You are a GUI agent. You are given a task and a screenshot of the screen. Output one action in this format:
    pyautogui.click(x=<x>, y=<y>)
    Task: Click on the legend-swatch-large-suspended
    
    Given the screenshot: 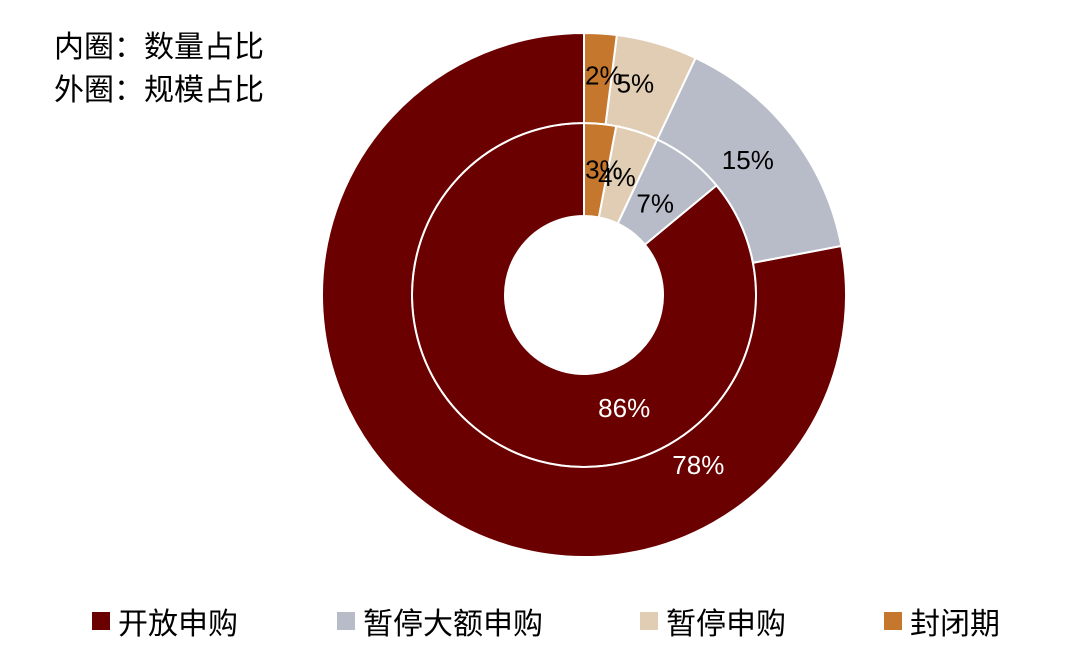 What is the action you would take?
    pyautogui.click(x=346, y=621)
    